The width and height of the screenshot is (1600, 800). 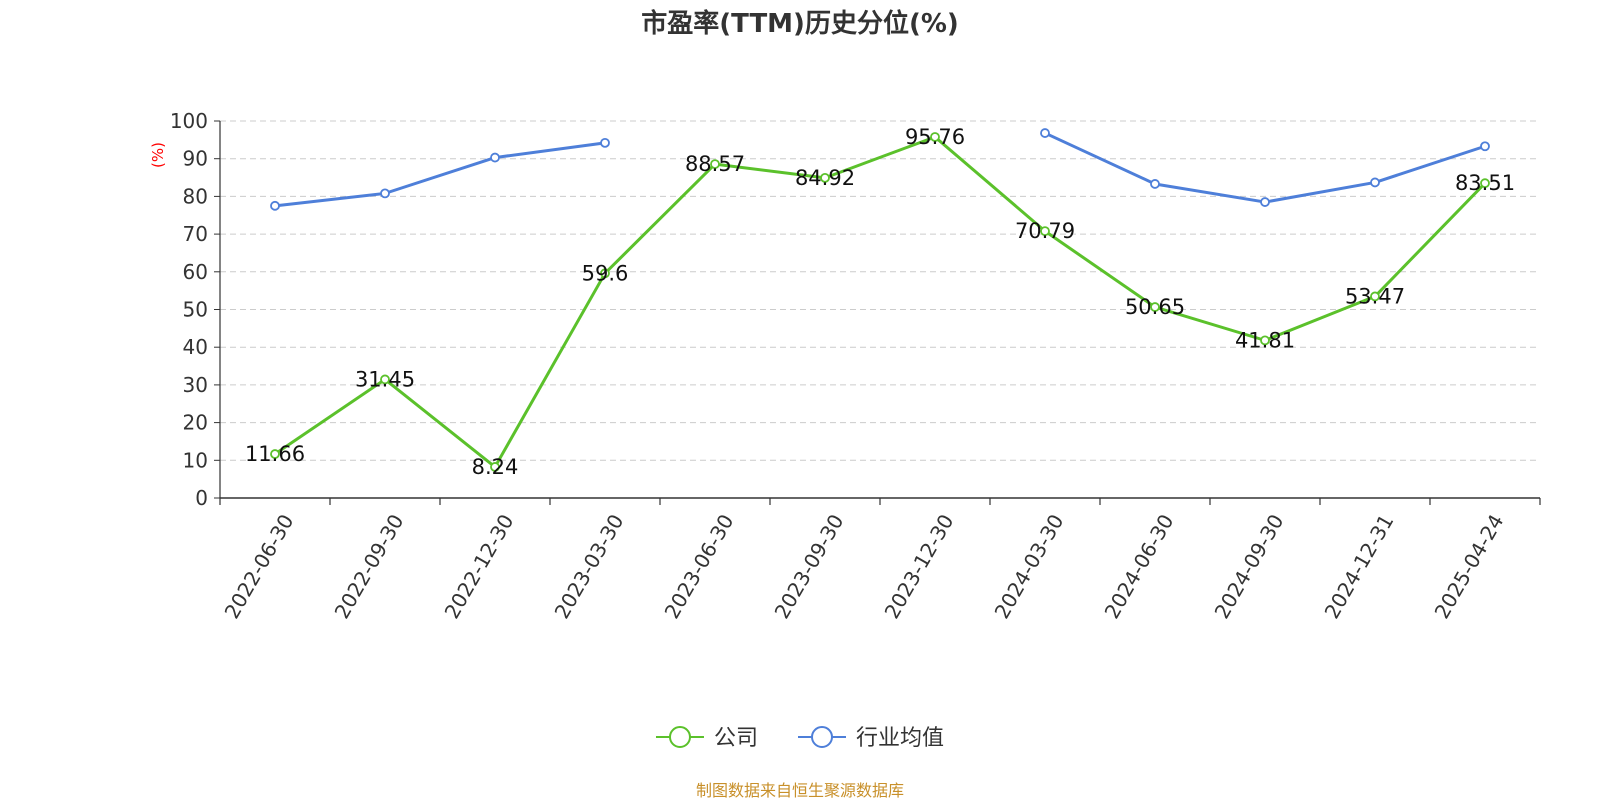 What do you see at coordinates (195, 460) in the screenshot?
I see `y-tick-label: 10` at bounding box center [195, 460].